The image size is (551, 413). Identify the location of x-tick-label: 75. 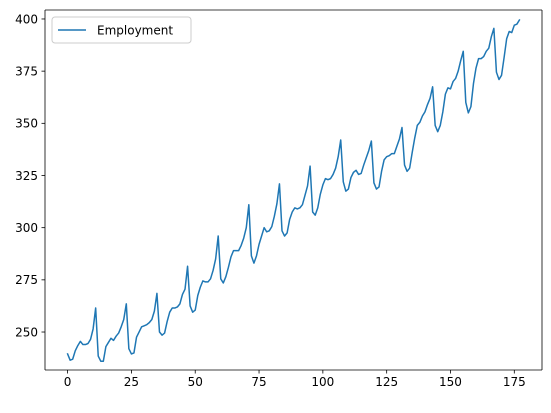
(258, 382).